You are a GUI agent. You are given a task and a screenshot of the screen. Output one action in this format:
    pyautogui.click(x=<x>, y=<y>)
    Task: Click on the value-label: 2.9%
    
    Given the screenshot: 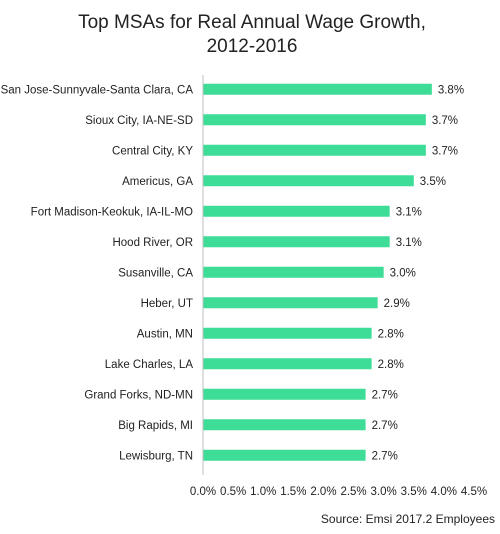 What is the action you would take?
    pyautogui.click(x=397, y=304)
    